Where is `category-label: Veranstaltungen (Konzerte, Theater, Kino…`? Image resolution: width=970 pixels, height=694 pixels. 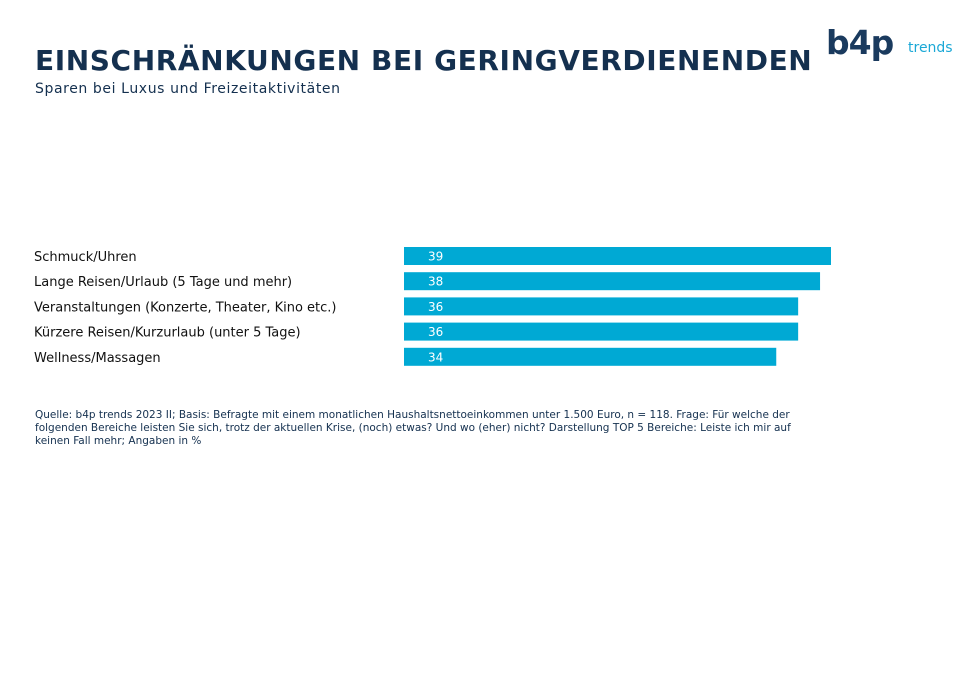 category-label: Veranstaltungen (Konzerte, Theater, Kino… is located at coordinates (185, 307).